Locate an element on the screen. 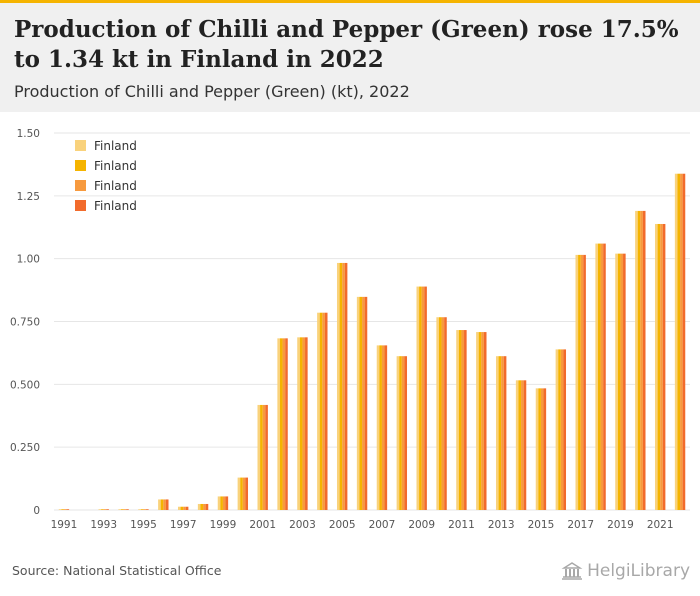  helgilibrary-logo: HelgiLibrary is located at coordinates (625, 571).